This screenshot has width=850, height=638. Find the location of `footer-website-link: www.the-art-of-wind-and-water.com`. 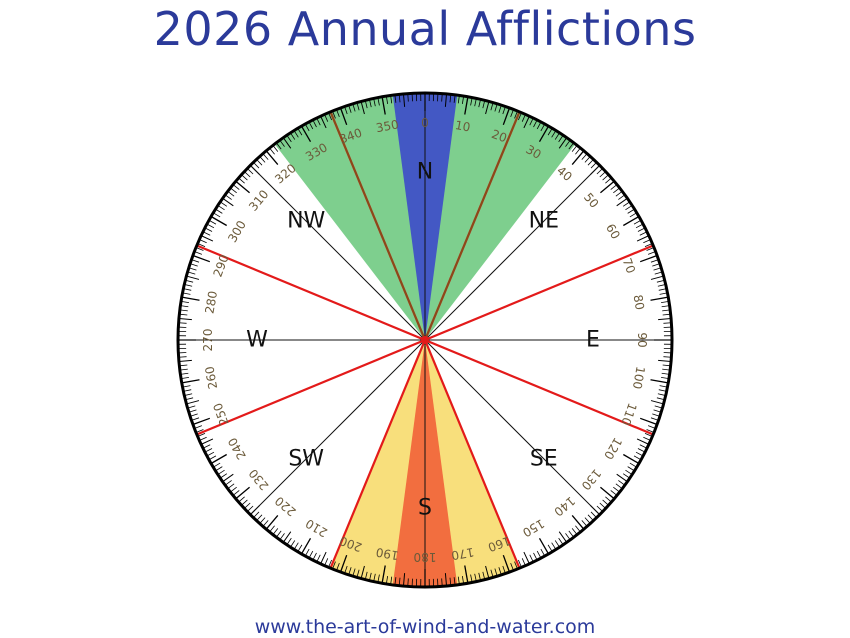

footer-website-link: www.the-art-of-wind-and-water.com is located at coordinates (425, 627).